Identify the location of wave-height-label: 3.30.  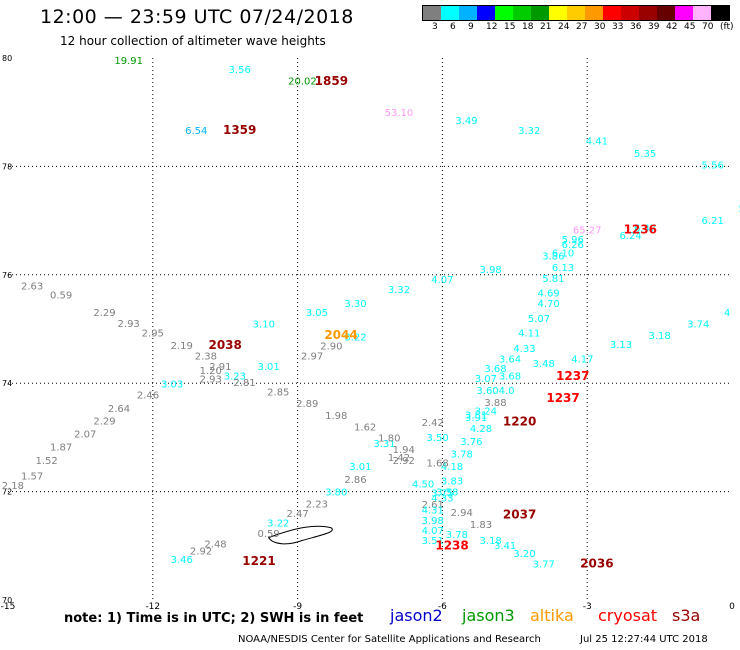
(355, 304).